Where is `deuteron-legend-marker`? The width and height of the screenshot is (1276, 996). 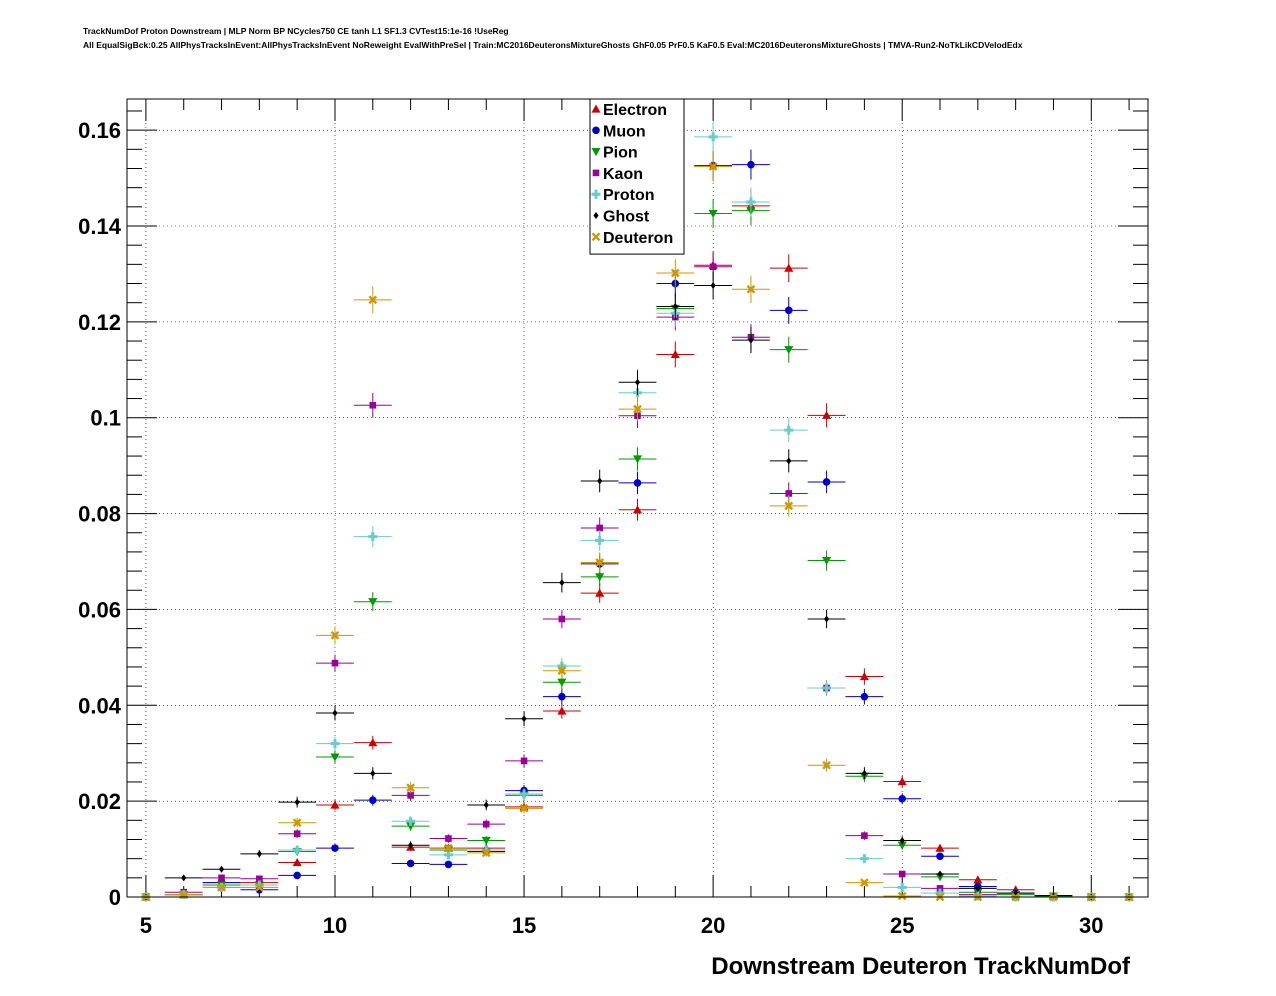 deuteron-legend-marker is located at coordinates (596, 237).